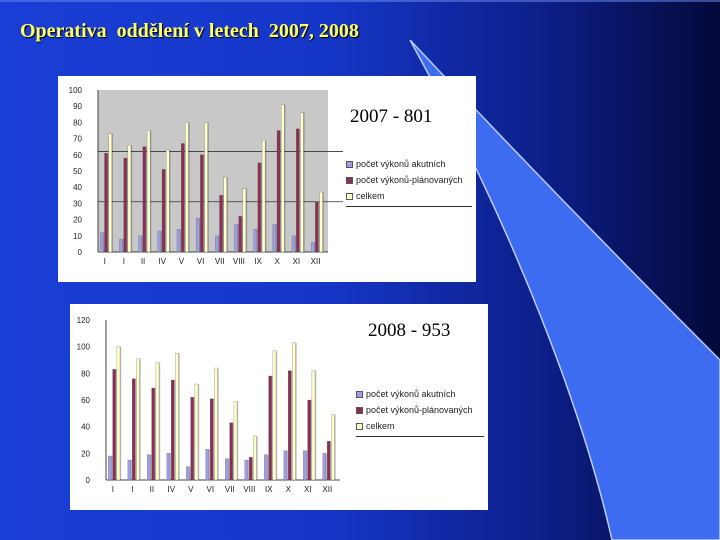  What do you see at coordinates (85, 427) in the screenshot?
I see `y-tick-label: 40` at bounding box center [85, 427].